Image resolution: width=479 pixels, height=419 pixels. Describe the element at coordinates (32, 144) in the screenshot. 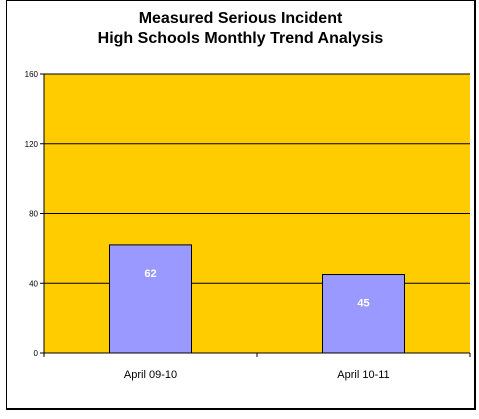

I see `y-tick-label-120: 120` at that location.